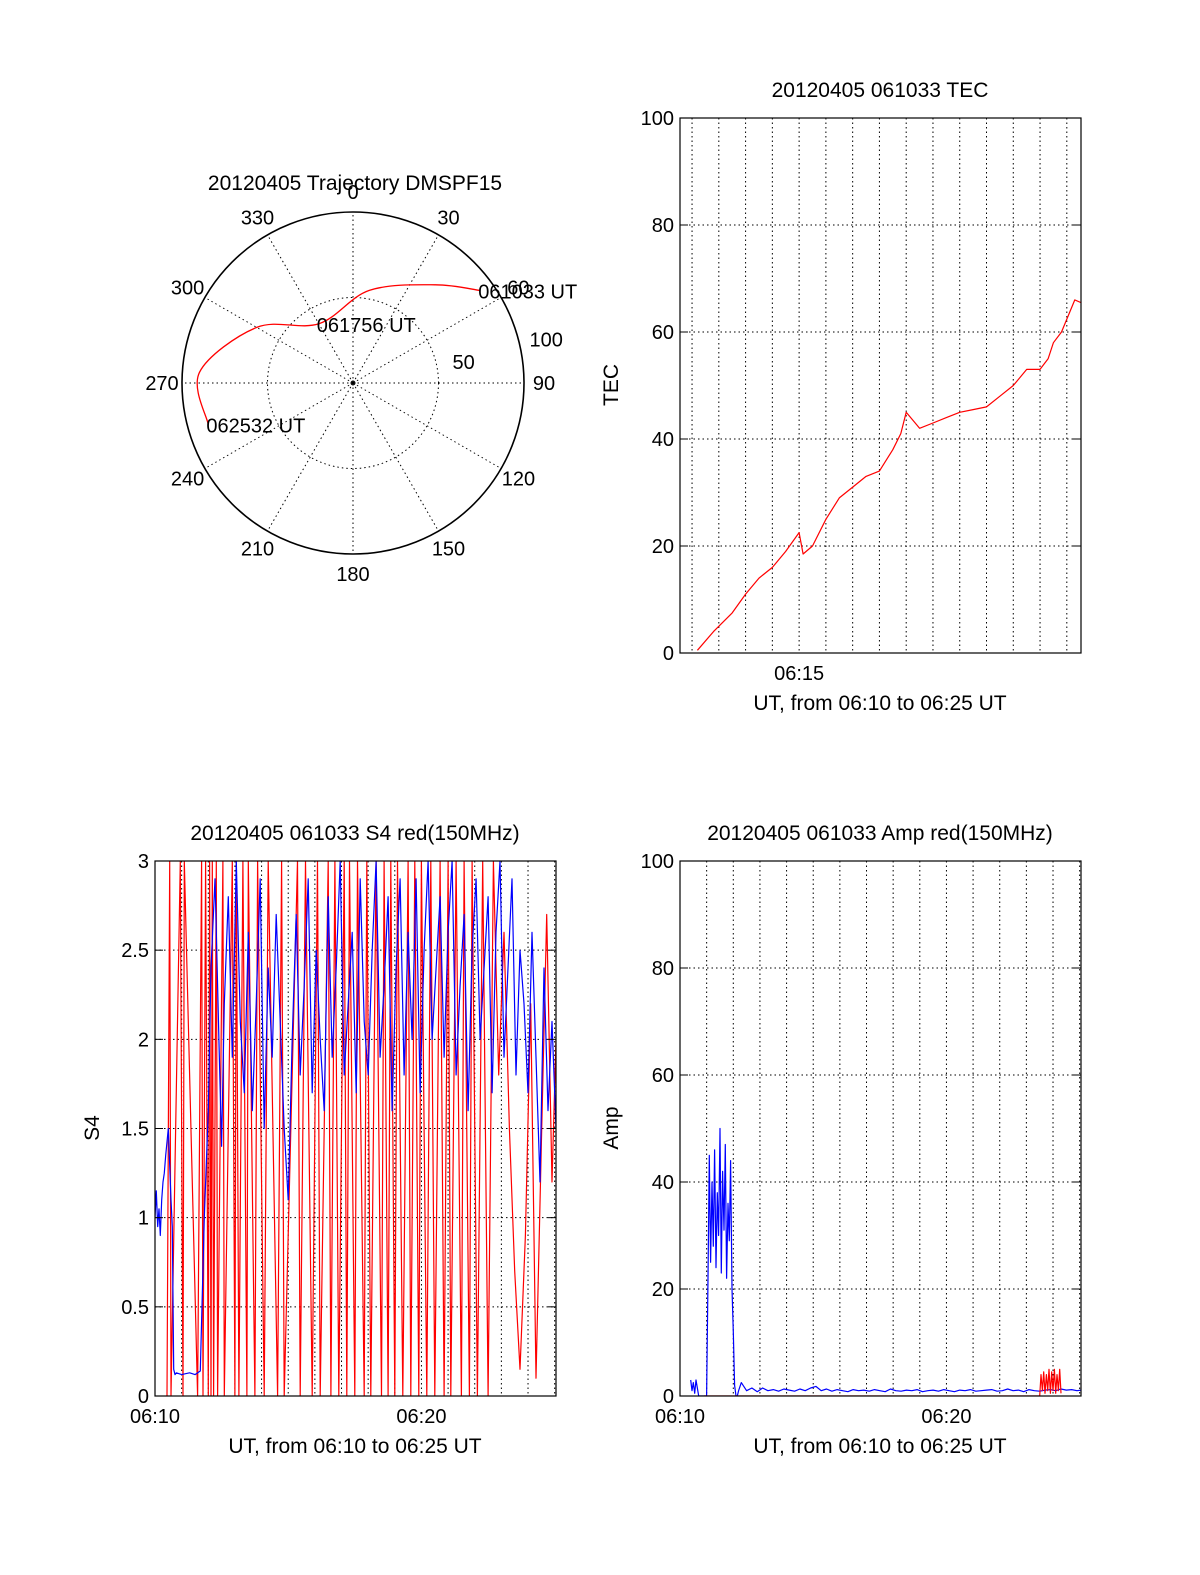 This screenshot has width=1200, height=1575. What do you see at coordinates (187, 289) in the screenshot?
I see `polar-azimuth-label: 300` at bounding box center [187, 289].